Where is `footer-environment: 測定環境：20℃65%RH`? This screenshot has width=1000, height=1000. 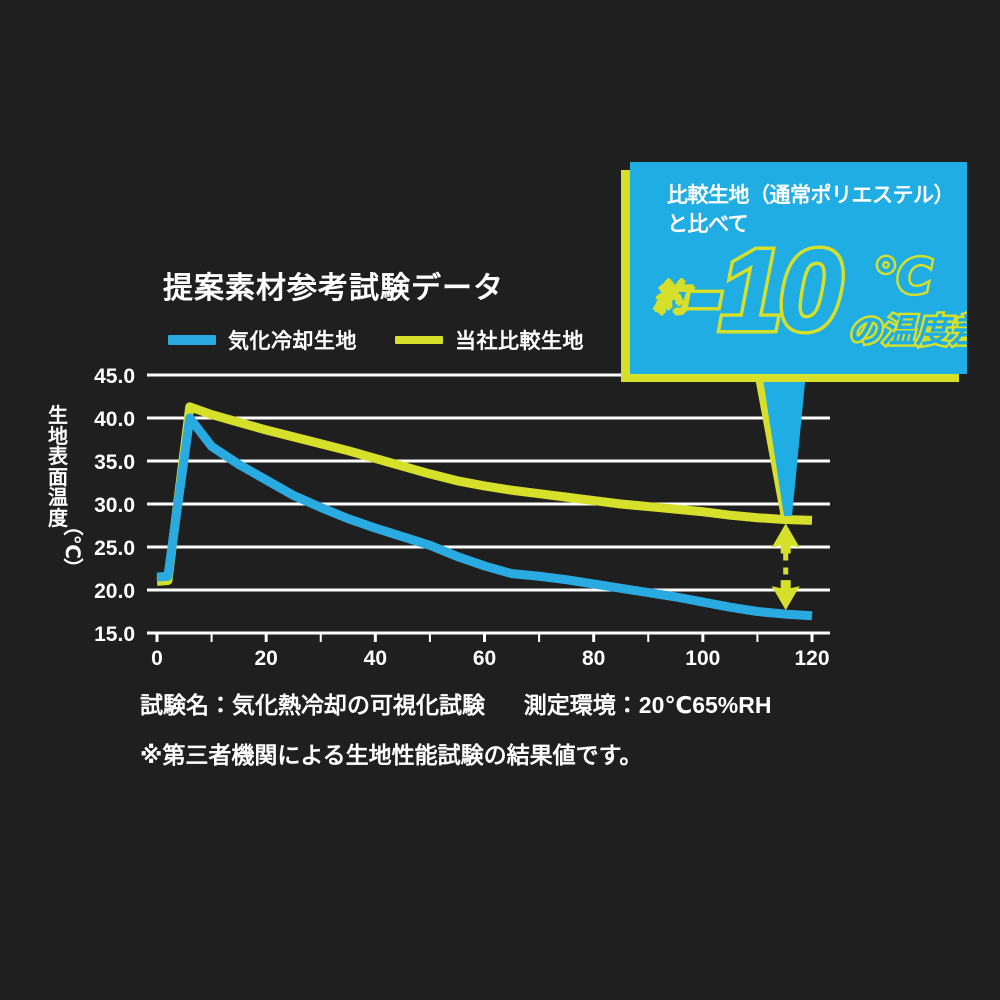 footer-environment: 測定環境：20℃65%RH is located at coordinates (647, 705).